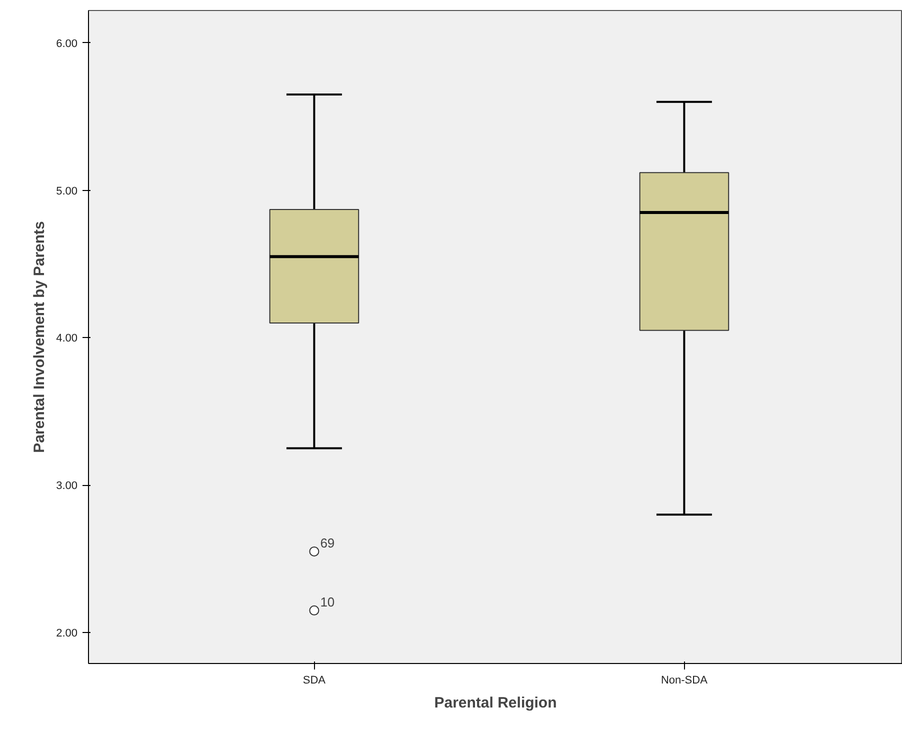  Describe the element at coordinates (684, 680) in the screenshot. I see `x-tick-label: Non-SDA` at that location.